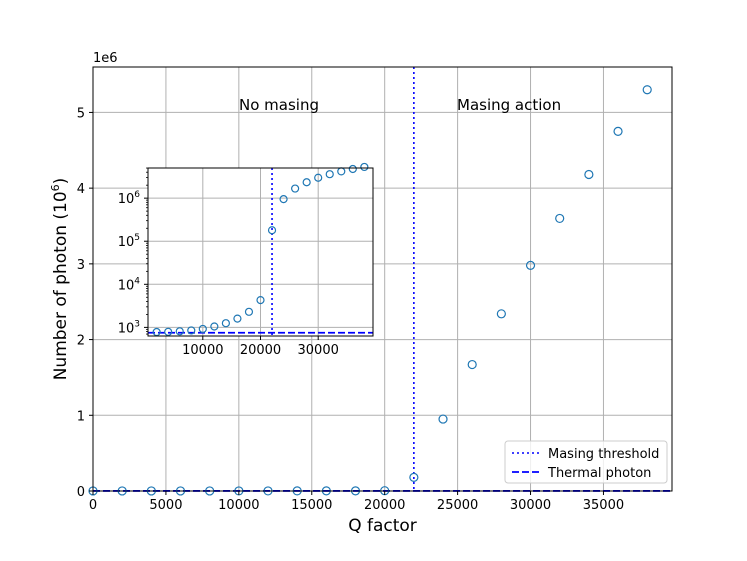 The image size is (747, 561). What do you see at coordinates (81, 341) in the screenshot?
I see `main-y-tick-label-2: 2` at bounding box center [81, 341].